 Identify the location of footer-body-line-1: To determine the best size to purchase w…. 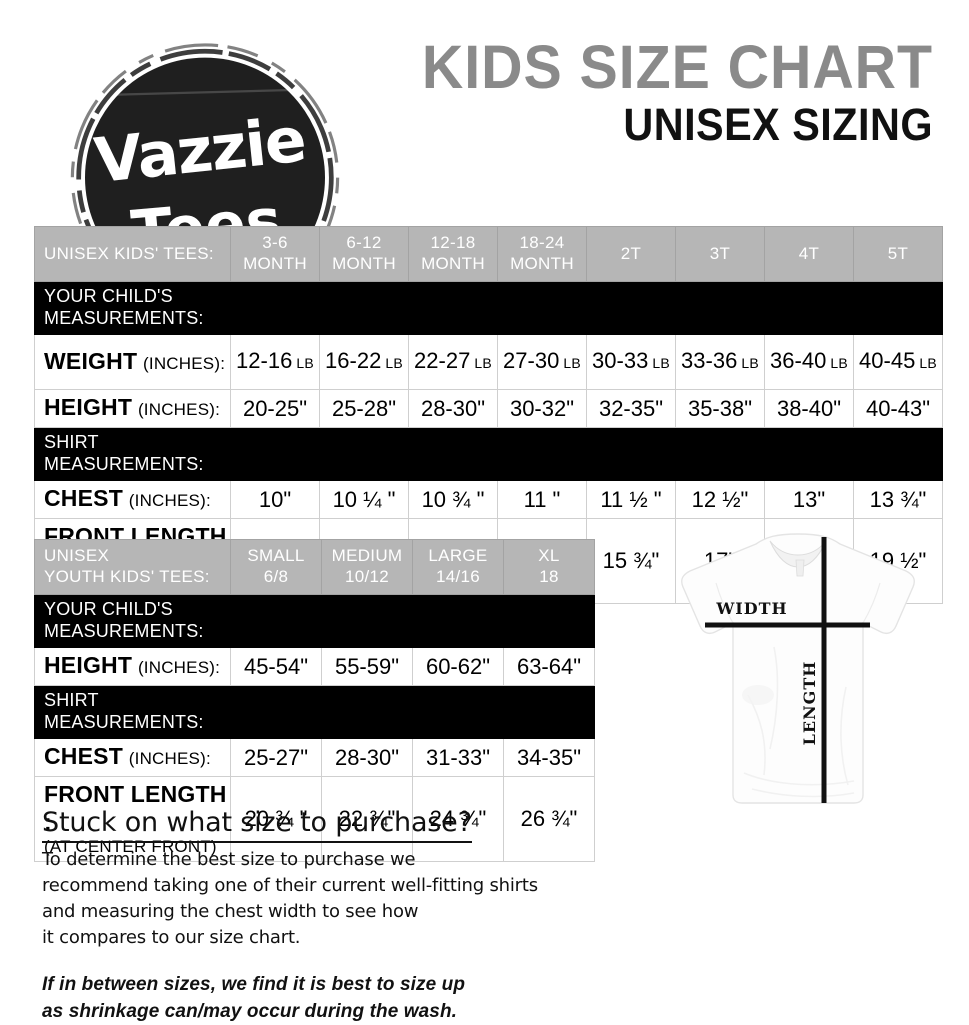
(229, 859).